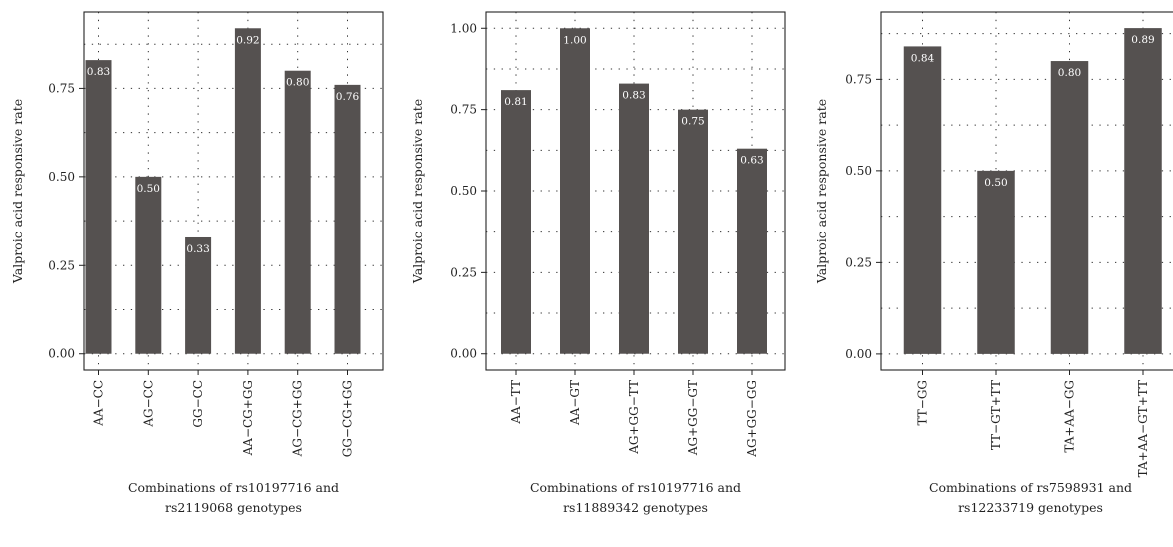  What do you see at coordinates (635, 507) in the screenshot?
I see `x-axis-title: rs11889342 genotypes` at bounding box center [635, 507].